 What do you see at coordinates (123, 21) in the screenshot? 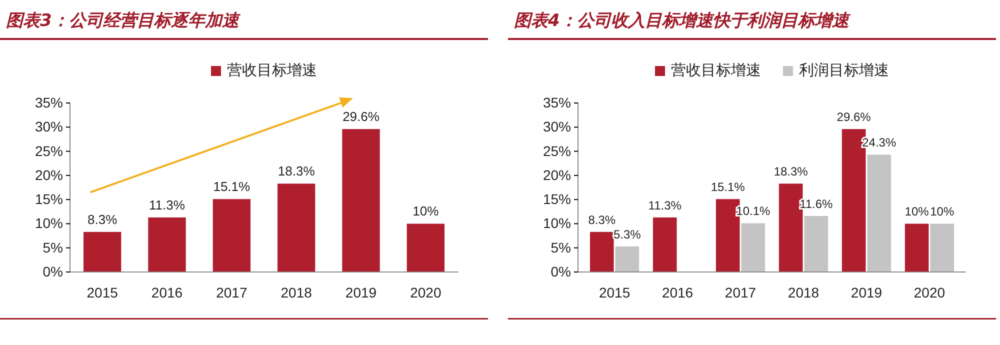
I see `chart-title: 图表3：公司经营目标逐年加速` at bounding box center [123, 21].